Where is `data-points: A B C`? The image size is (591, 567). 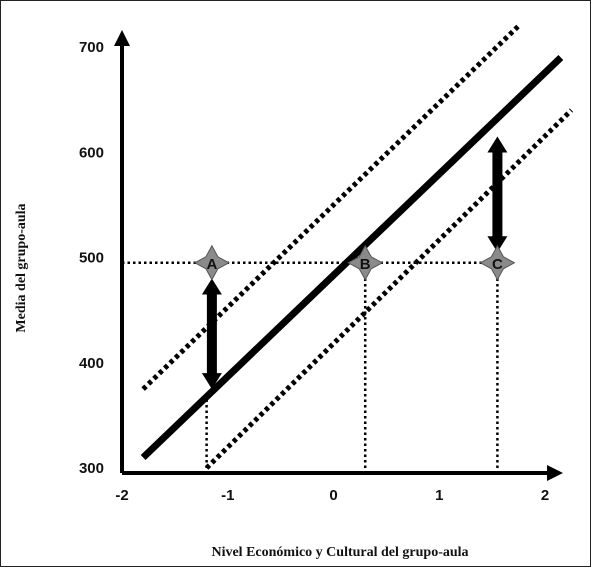 data-points: A B C is located at coordinates (354, 262).